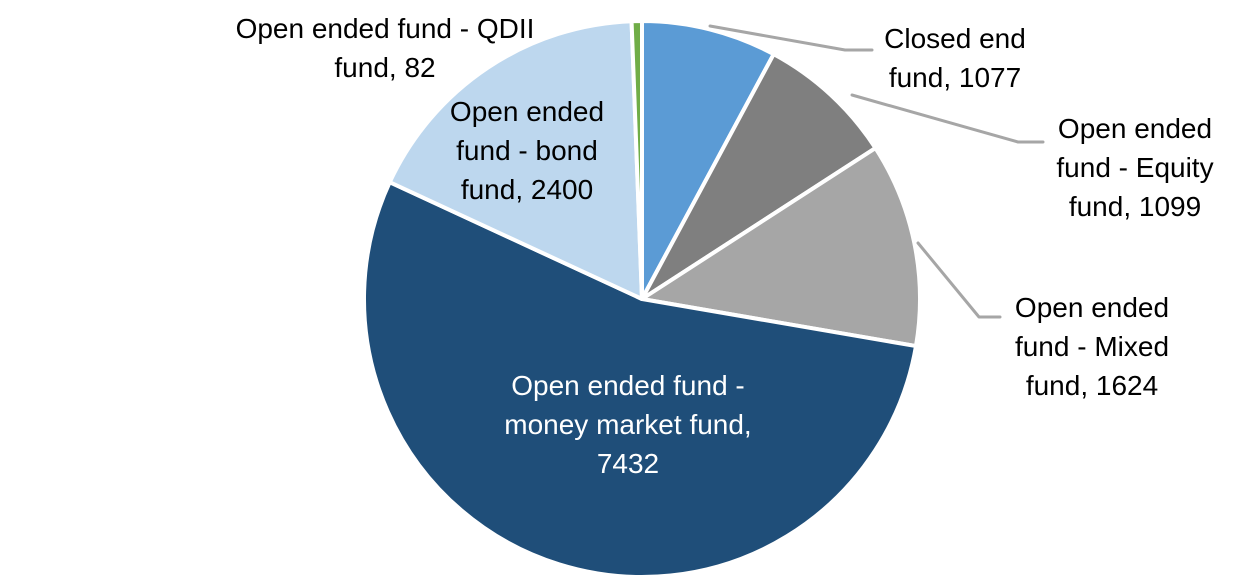 Image resolution: width=1250 pixels, height=584 pixels. I want to click on slice-label-4: Open ended fund - money market fund, 7432, so click(628, 424).